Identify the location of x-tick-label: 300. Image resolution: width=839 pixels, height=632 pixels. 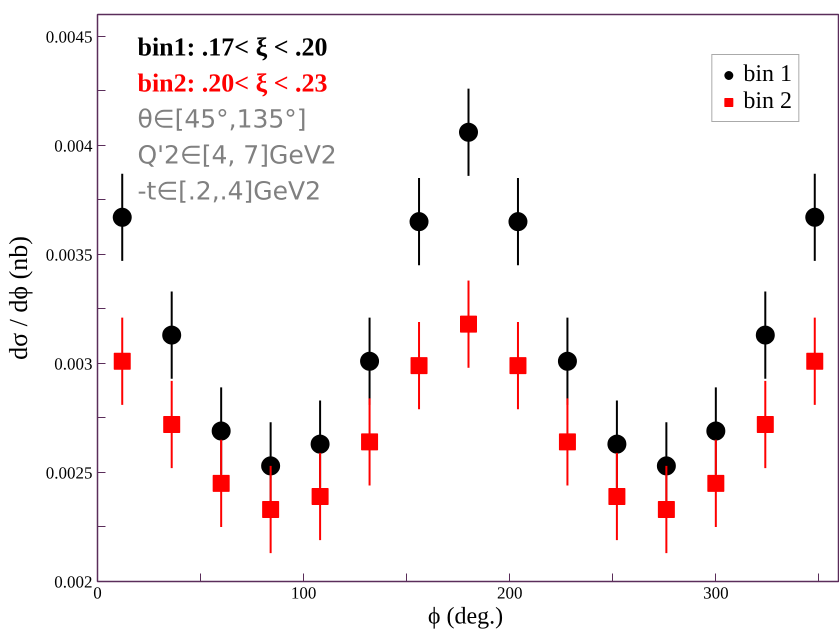
(716, 593).